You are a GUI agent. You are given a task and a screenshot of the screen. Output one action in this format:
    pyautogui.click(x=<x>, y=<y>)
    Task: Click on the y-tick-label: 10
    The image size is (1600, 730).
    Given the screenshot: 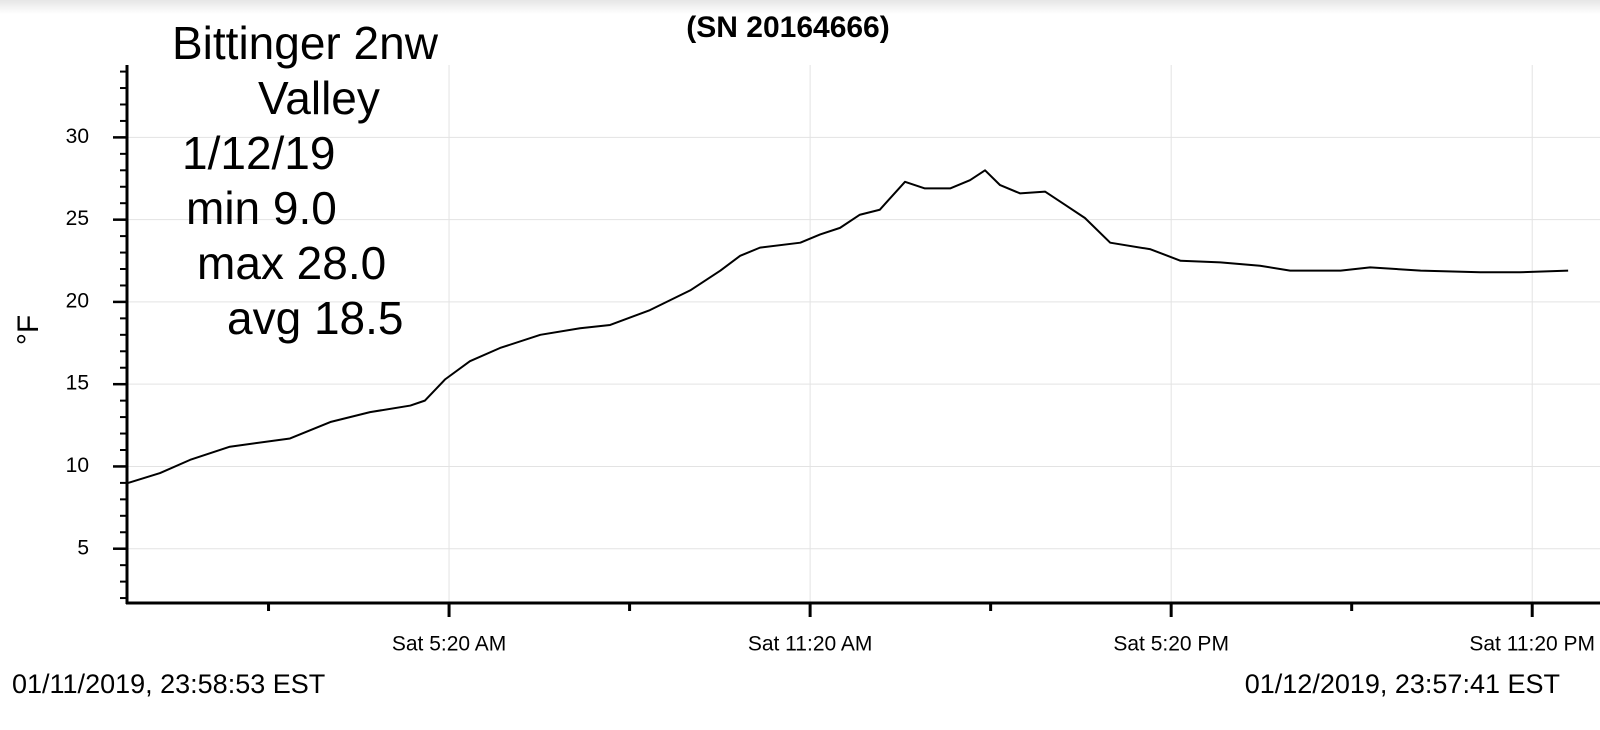 What is the action you would take?
    pyautogui.click(x=77, y=465)
    